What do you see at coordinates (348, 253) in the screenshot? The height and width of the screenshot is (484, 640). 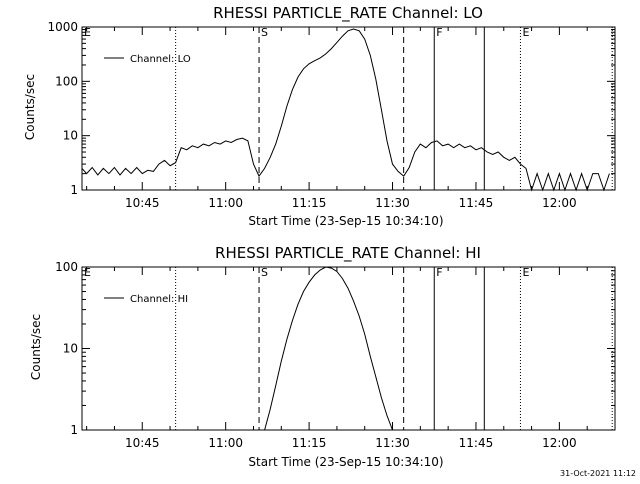 I see `chart-hi-title: RHESSI PARTICLE_RATE Channel: HI` at bounding box center [348, 253].